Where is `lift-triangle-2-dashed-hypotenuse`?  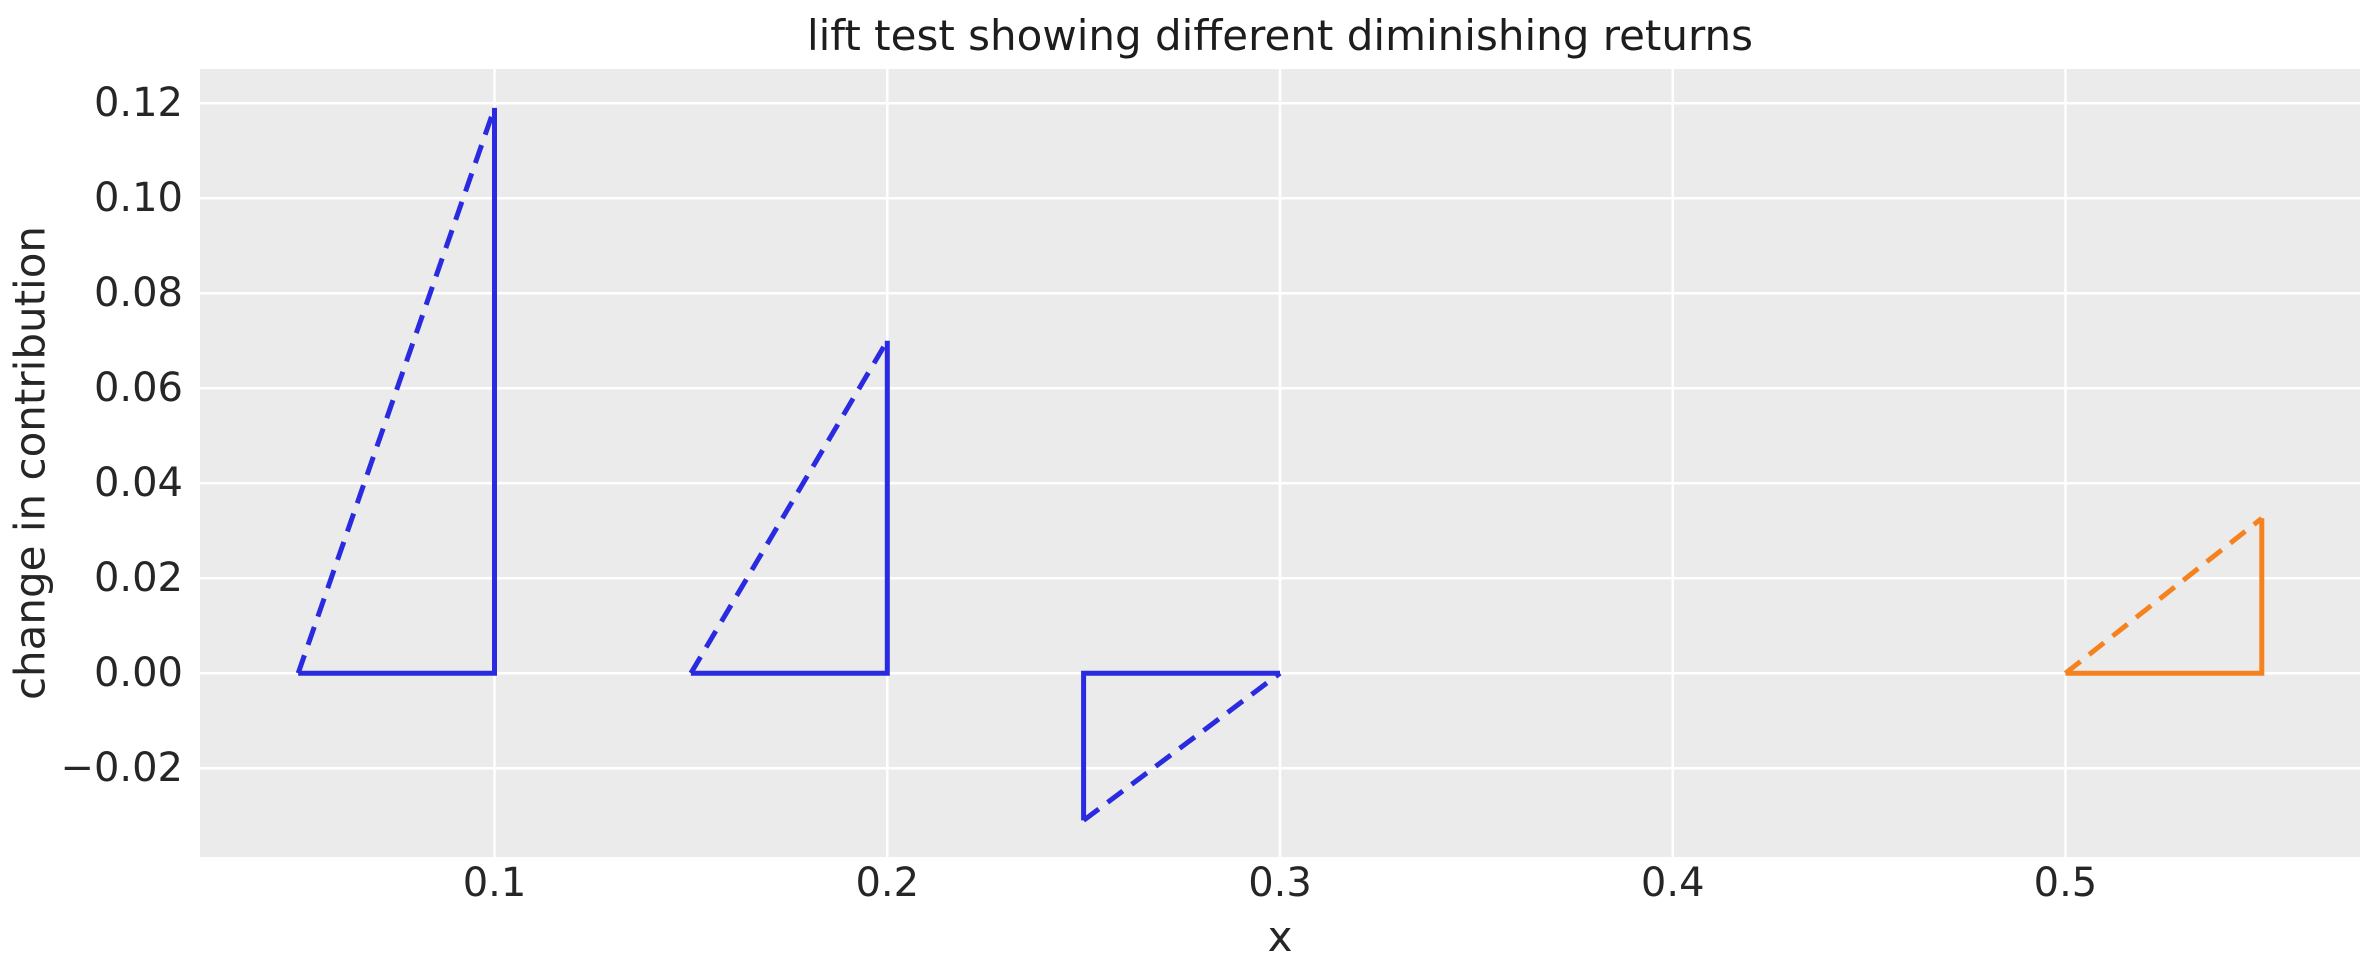
lift-triangle-2-dashed-hypotenuse is located at coordinates (789, 507).